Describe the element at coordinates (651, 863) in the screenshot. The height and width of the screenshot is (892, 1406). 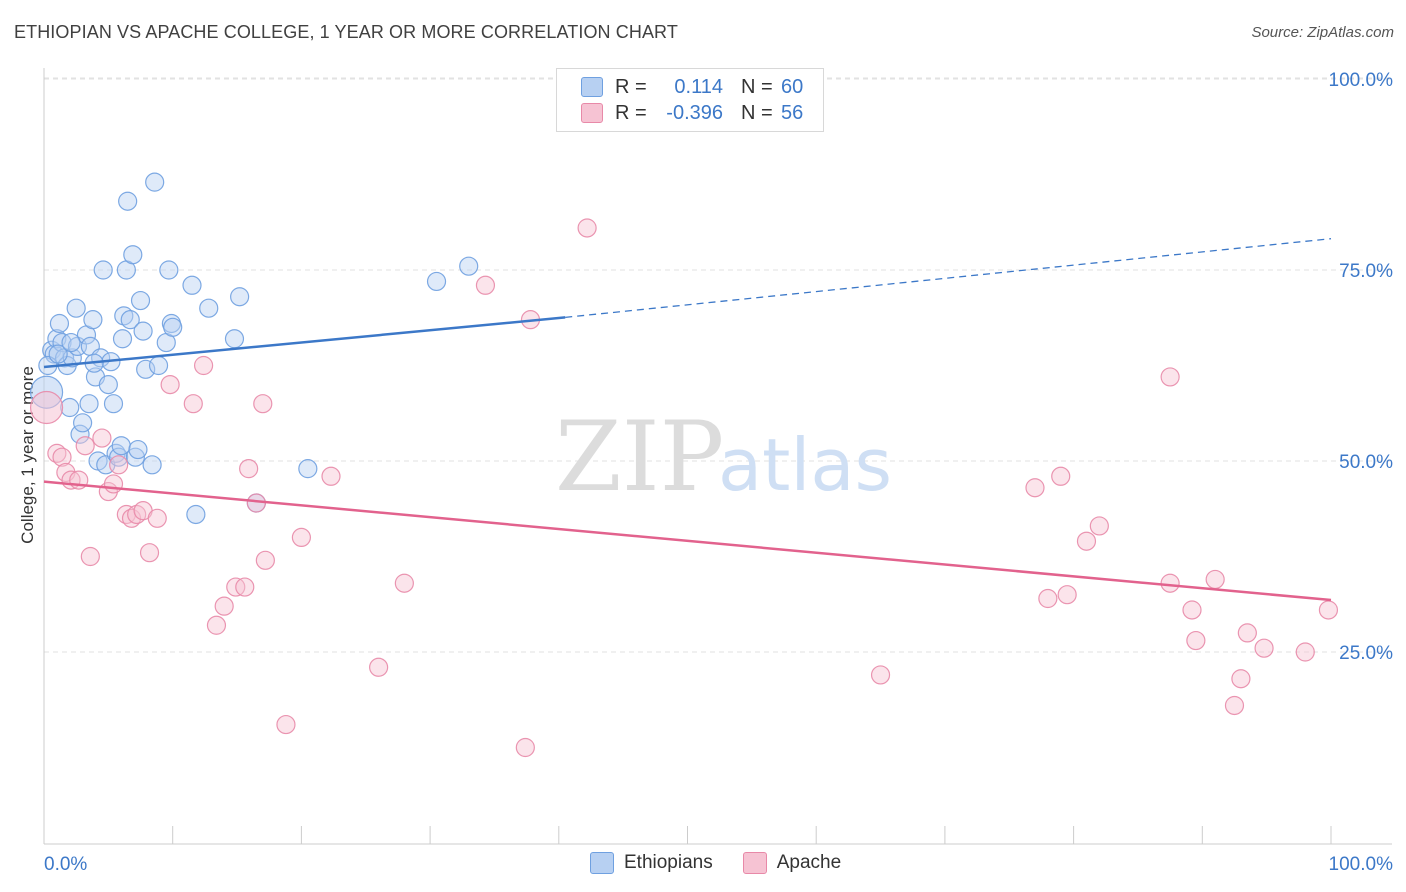
I see `legend-item-ethiopians: Ethiopians` at that location.